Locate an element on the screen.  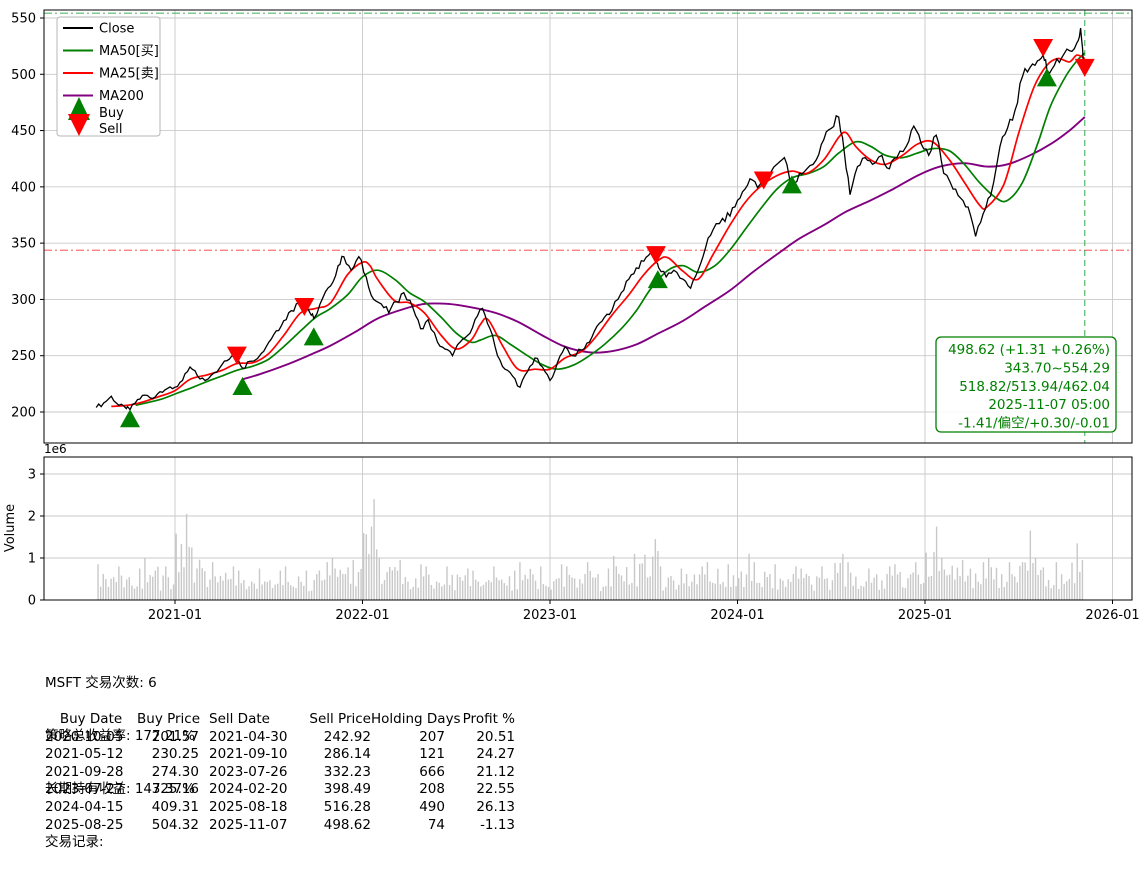
stat-hold-return: 长期持有收益: 147.37% is located at coordinates (120, 788).